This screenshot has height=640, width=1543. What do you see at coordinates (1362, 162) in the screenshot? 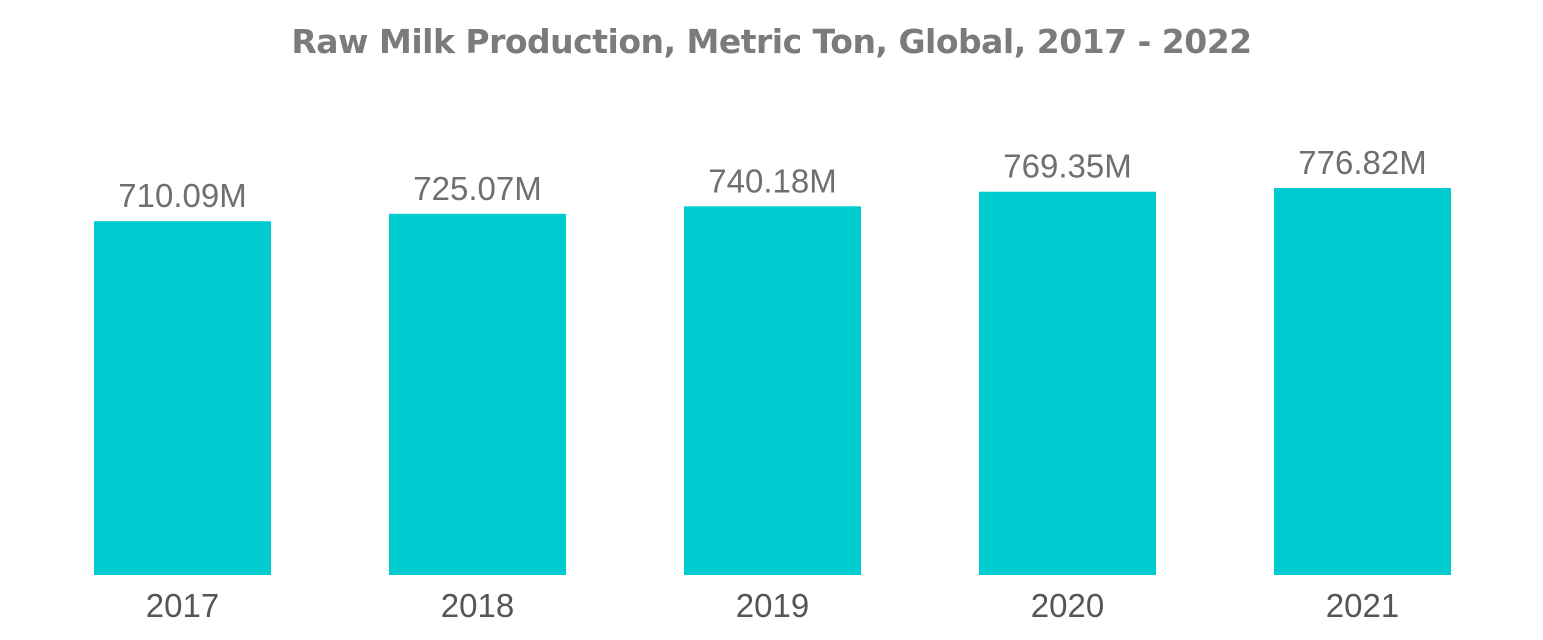
I see `data-label-2021: 776.82M` at bounding box center [1362, 162].